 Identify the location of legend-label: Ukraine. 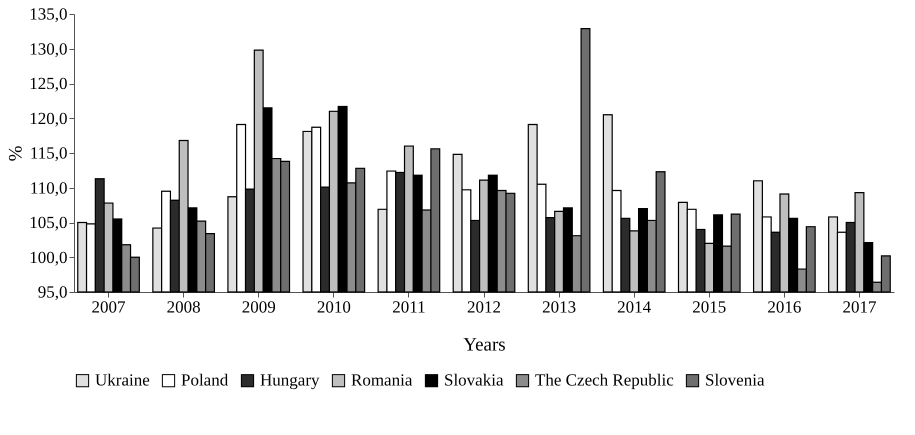
(122, 380).